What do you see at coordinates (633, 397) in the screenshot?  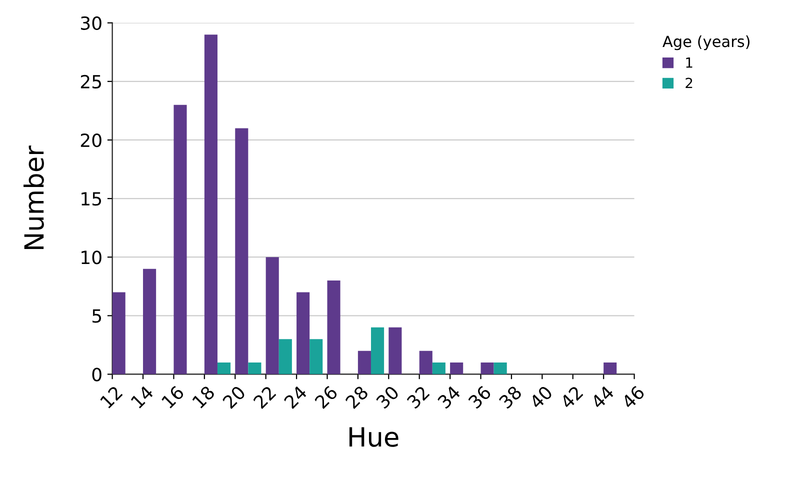 I see `x-tick-label: 46` at bounding box center [633, 397].